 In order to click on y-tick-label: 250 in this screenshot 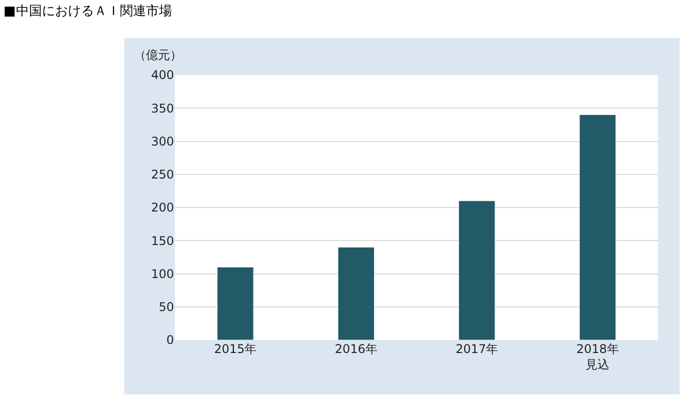, I will do `click(162, 175)`.